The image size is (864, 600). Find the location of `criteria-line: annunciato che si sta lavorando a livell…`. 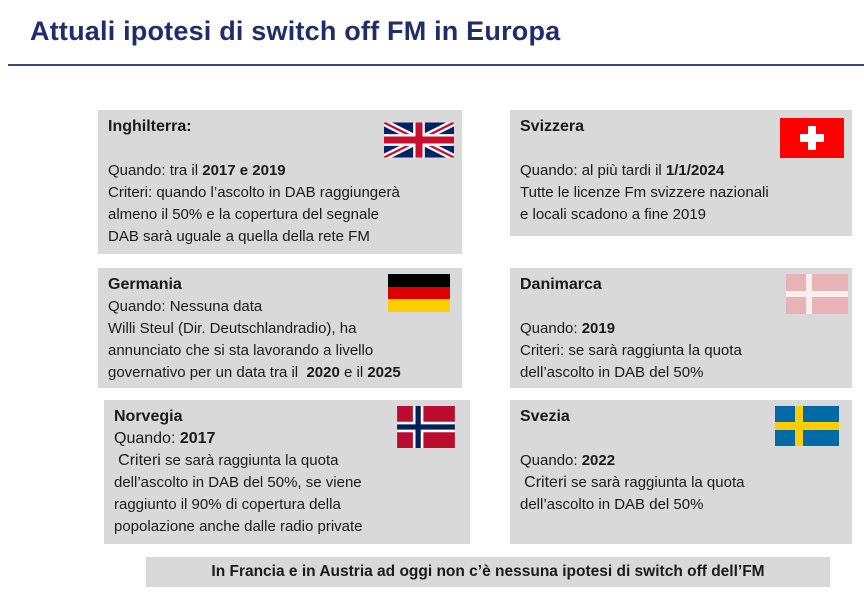

criteria-line: annunciato che si sta lavorando a livell… is located at coordinates (241, 350).